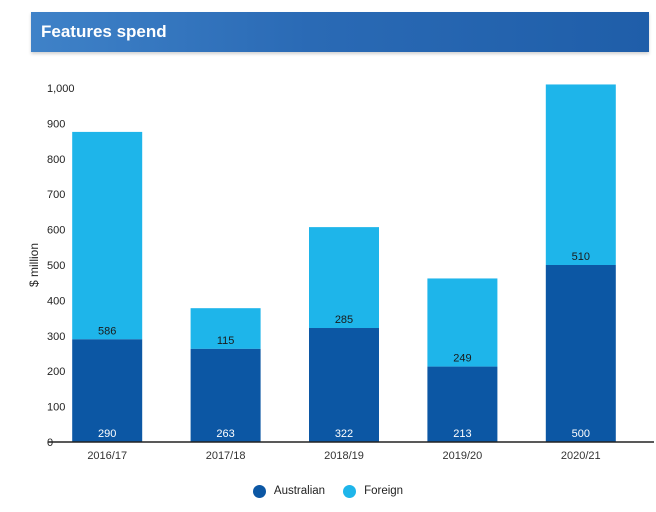  Describe the element at coordinates (56, 301) in the screenshot. I see `y-tick-label: 400` at that location.